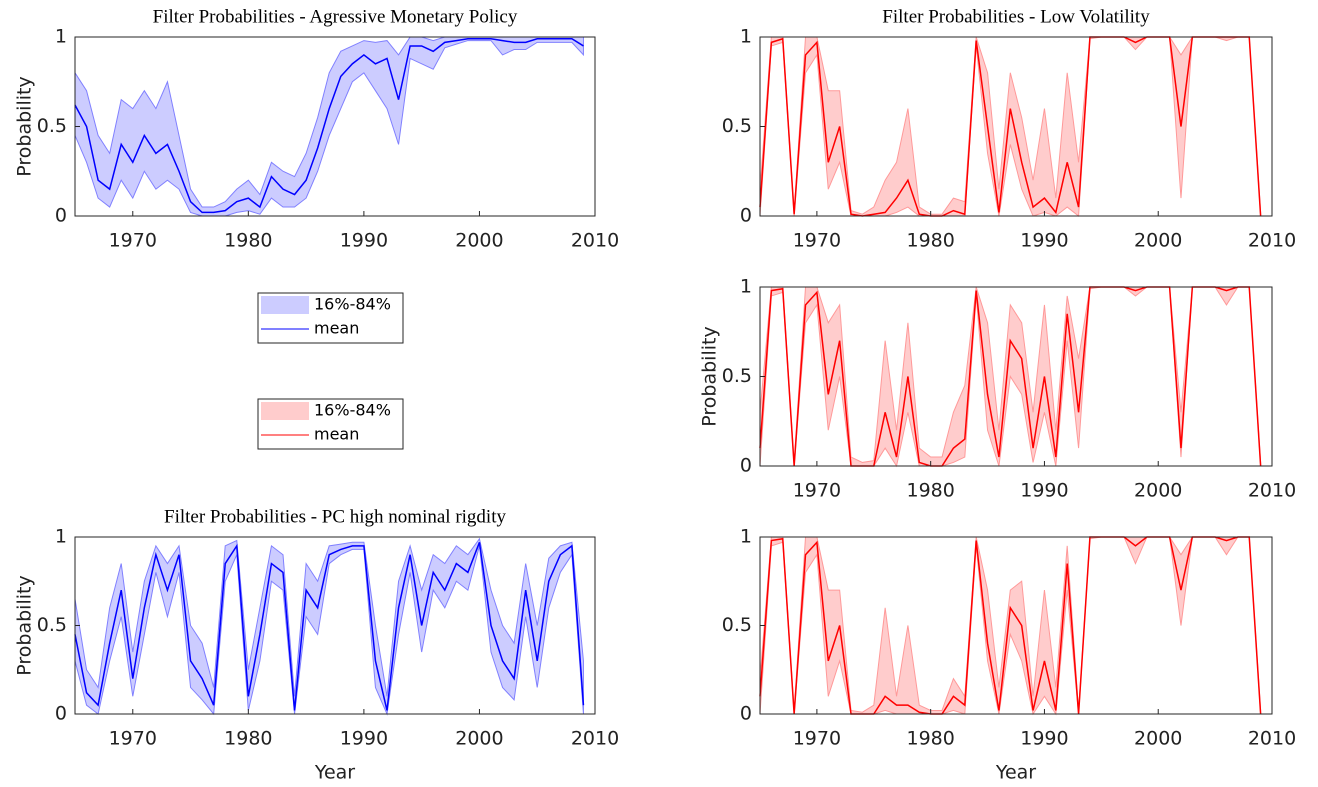 The image size is (1318, 787). Describe the element at coordinates (1016, 16) in the screenshot. I see `chart-title: Filter Probabilities - Low Volatility` at that location.